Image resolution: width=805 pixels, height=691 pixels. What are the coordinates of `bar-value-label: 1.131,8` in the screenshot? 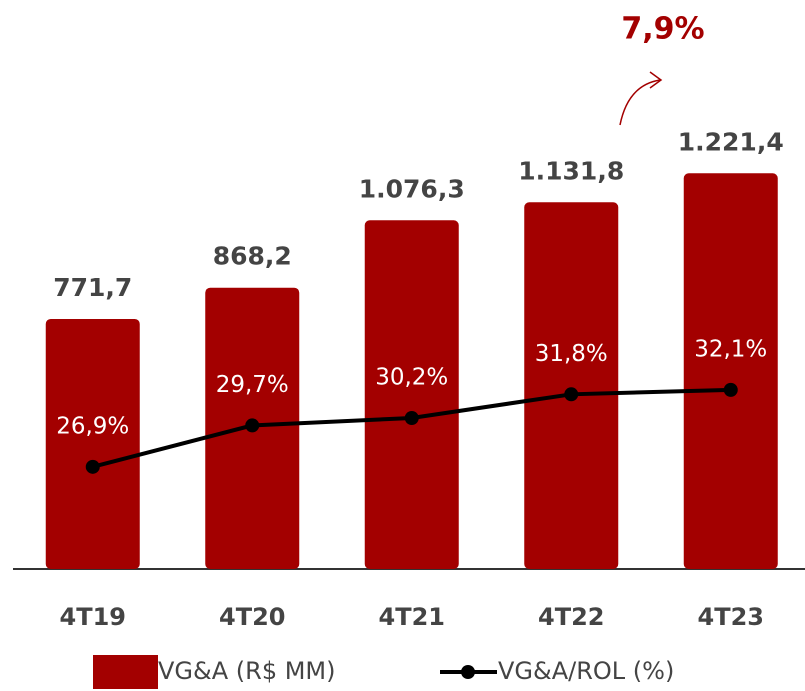 It's located at (571, 170).